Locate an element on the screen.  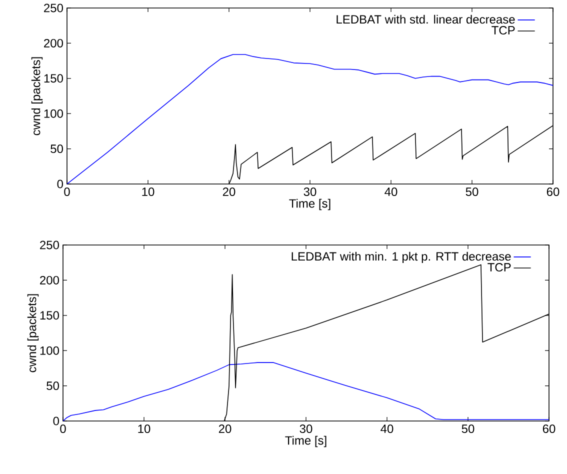
legend-label: LEDBAT with std. linear decrease is located at coordinates (425, 19).